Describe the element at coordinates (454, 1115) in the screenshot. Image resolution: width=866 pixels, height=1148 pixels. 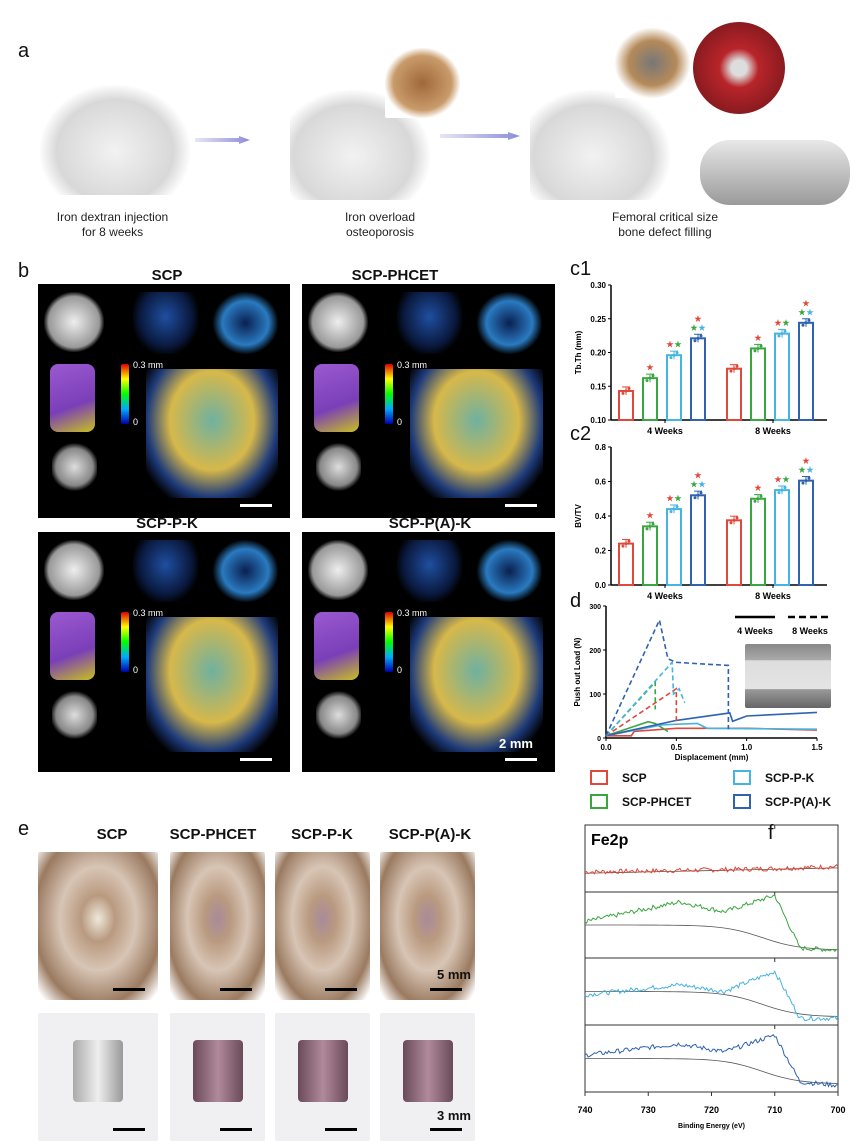
I see `scale-label-3mm: 3 mm` at that location.